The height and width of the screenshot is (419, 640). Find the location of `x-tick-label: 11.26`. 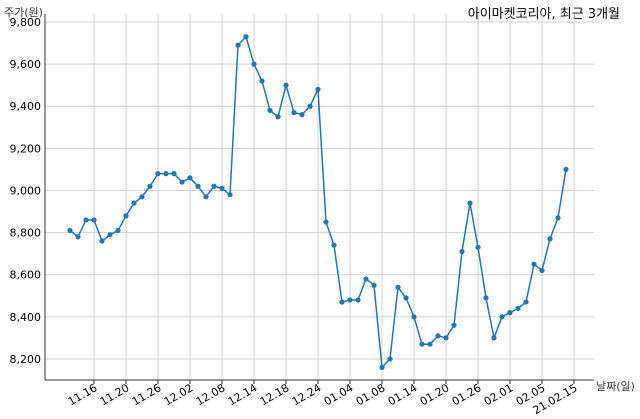

x-tick-label: 11.26 is located at coordinates (147, 394).